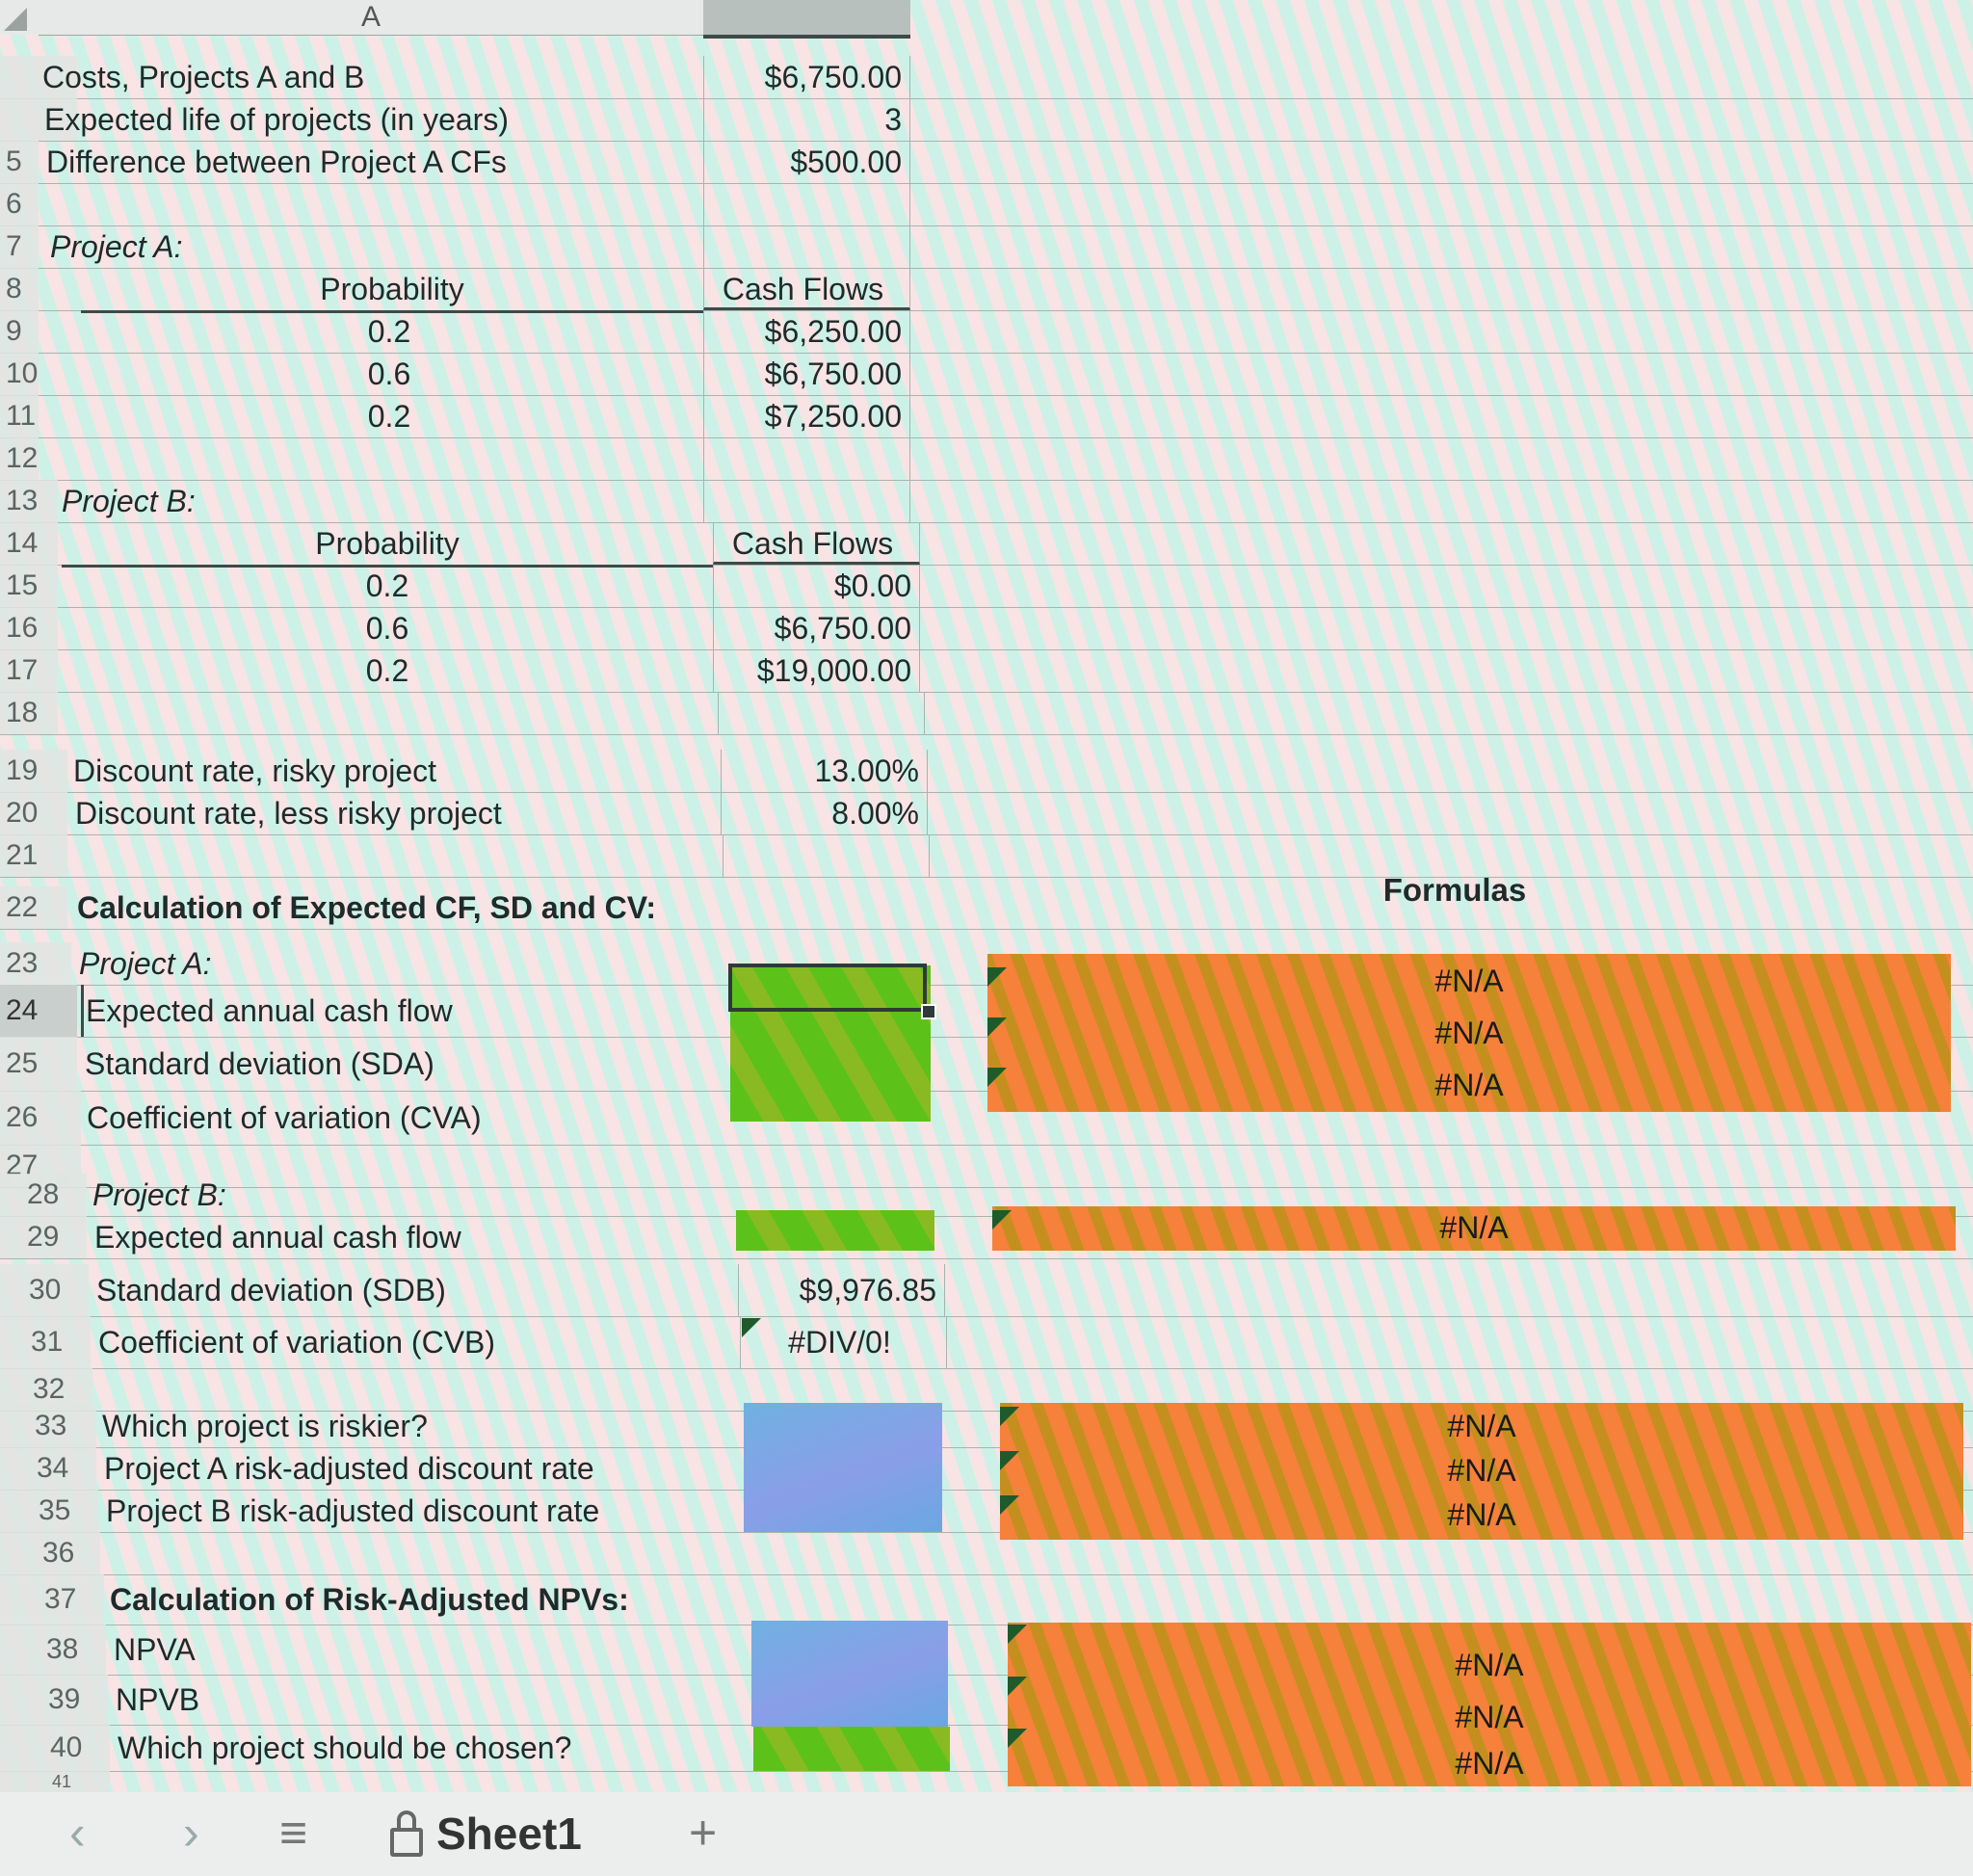 Image resolution: width=1973 pixels, height=1876 pixels. Describe the element at coordinates (33, 908) in the screenshot. I see `row-number: 22` at that location.